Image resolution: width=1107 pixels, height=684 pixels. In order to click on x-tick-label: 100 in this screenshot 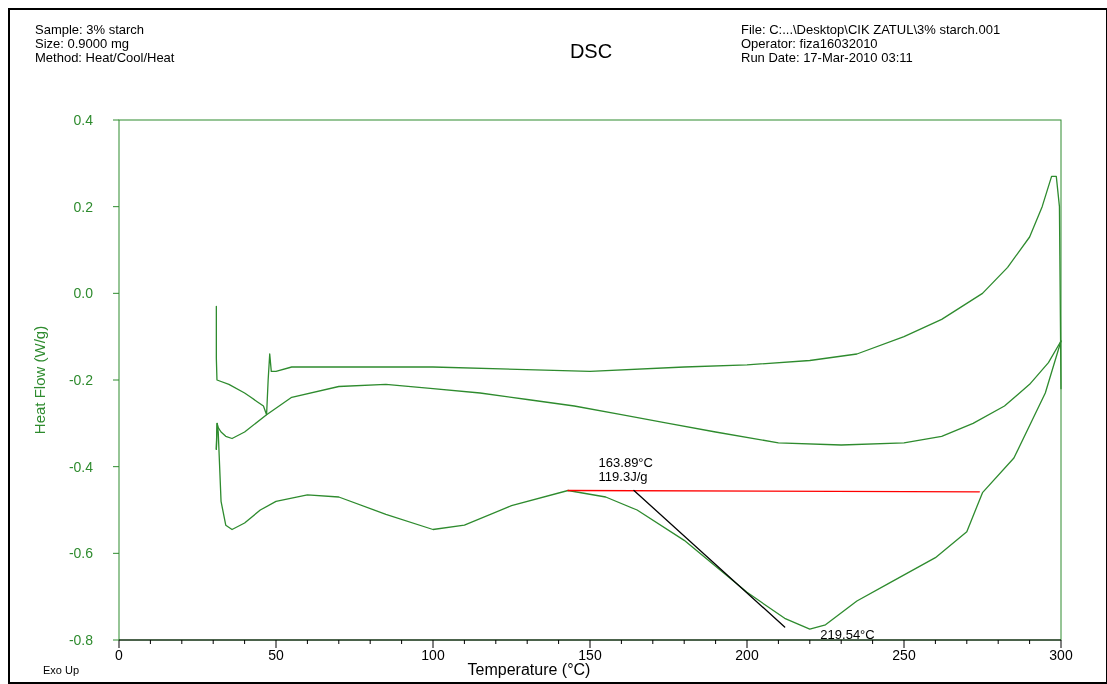, I will do `click(433, 655)`.